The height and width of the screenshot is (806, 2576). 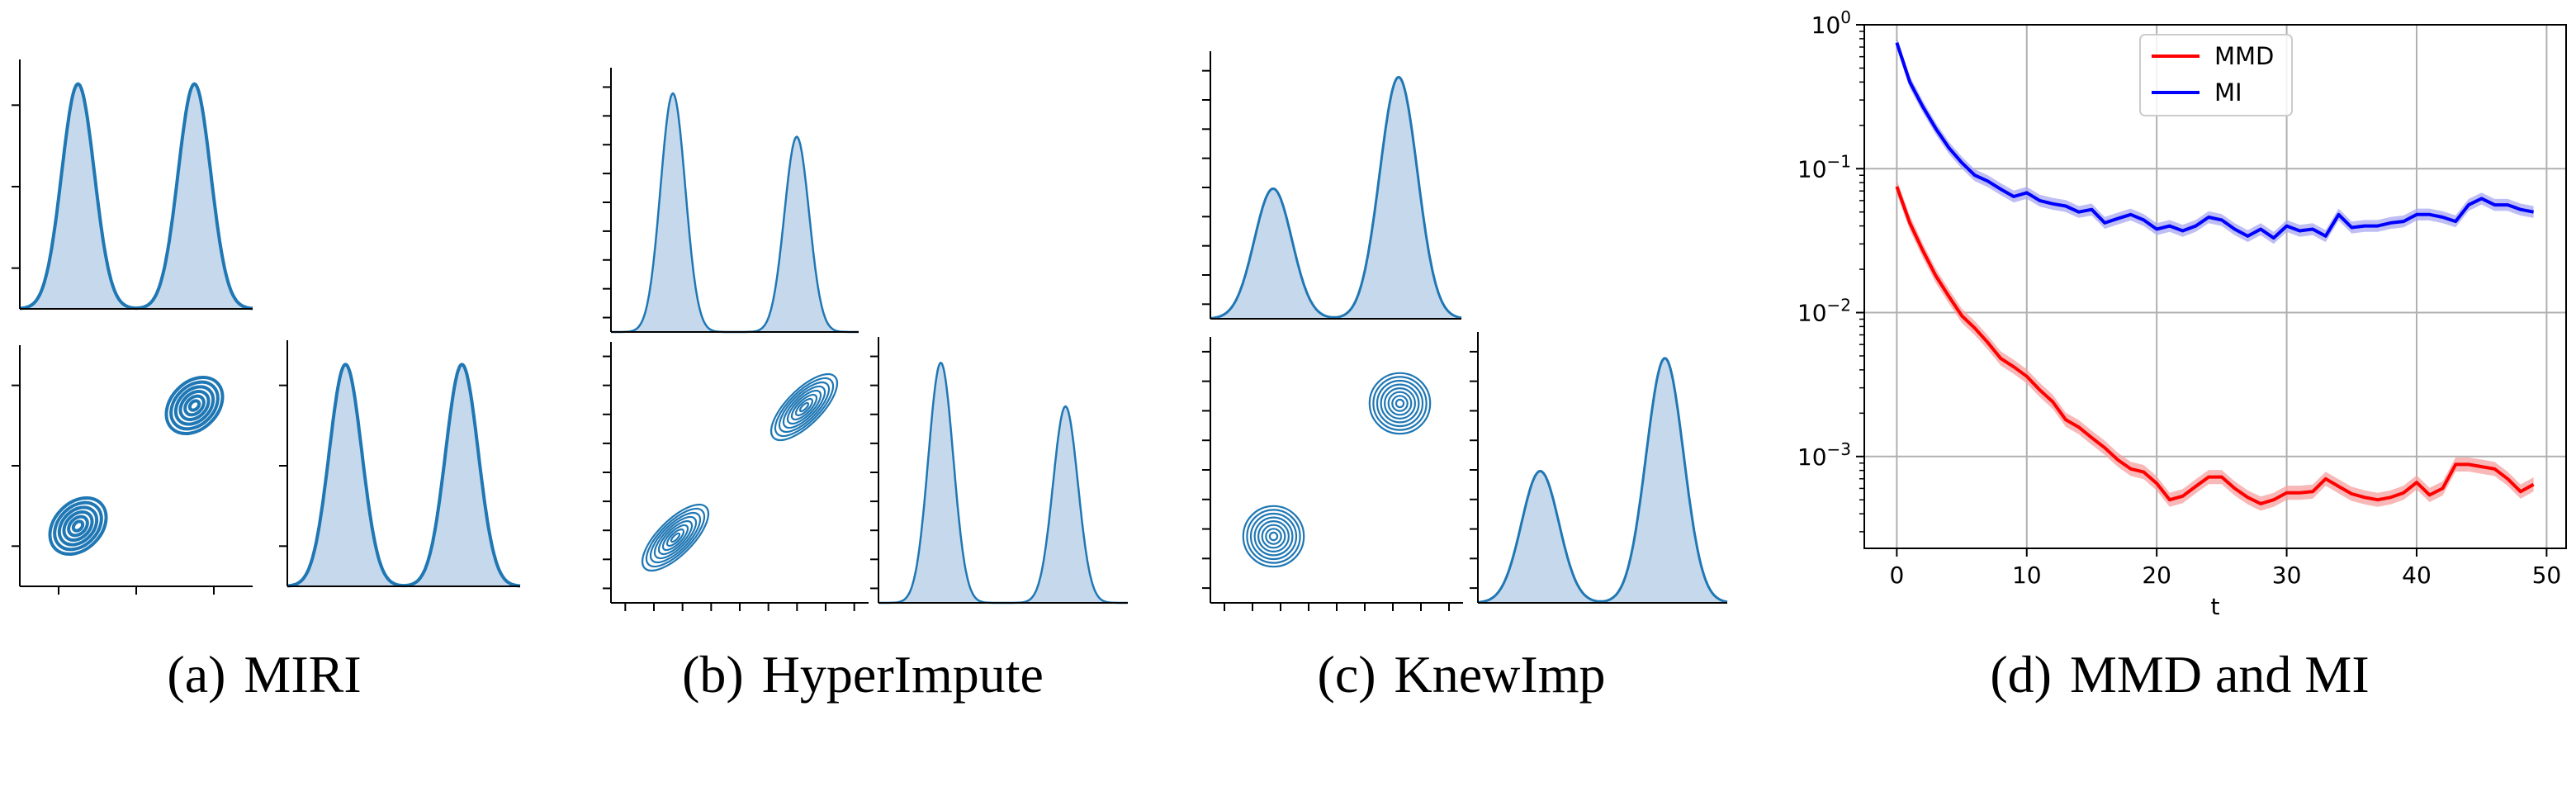 What do you see at coordinates (2156, 575) in the screenshot?
I see `x-tick-label: 20` at bounding box center [2156, 575].